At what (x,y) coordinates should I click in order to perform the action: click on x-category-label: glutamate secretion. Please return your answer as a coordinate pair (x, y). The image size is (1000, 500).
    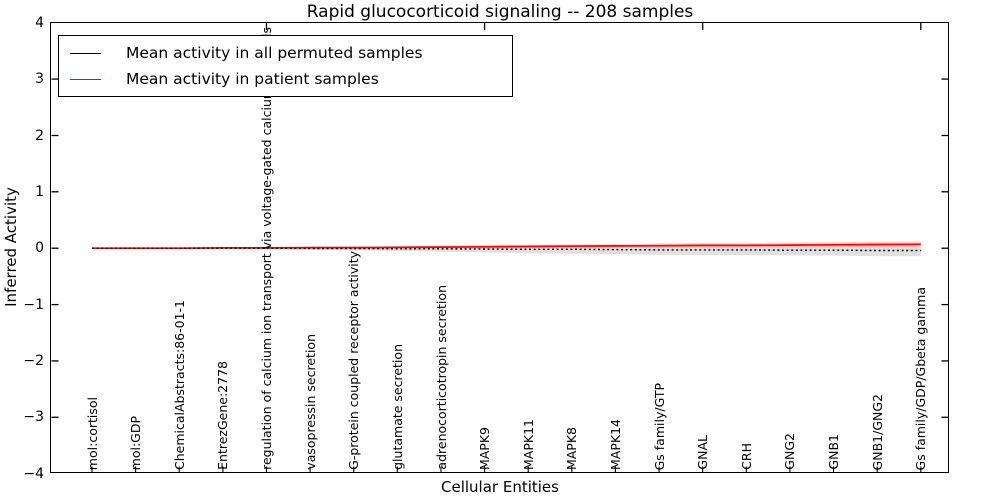
    Looking at the image, I should click on (397, 407).